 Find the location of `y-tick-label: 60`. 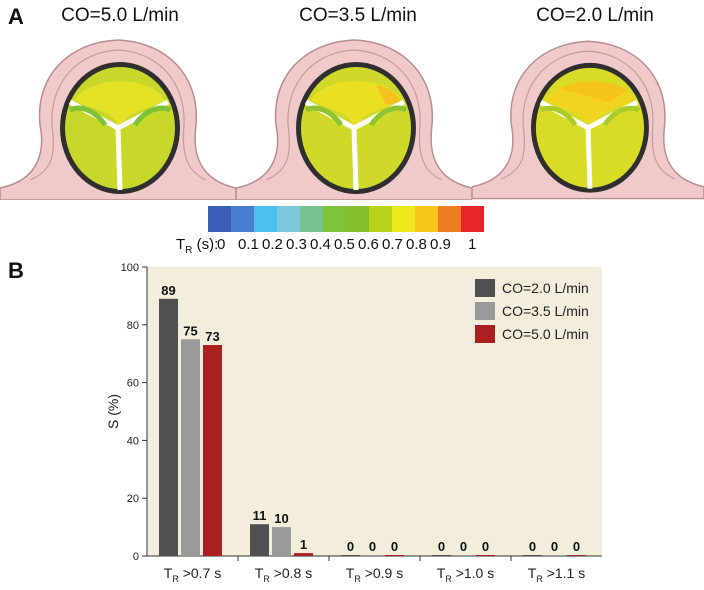

y-tick-label: 60 is located at coordinates (133, 384).